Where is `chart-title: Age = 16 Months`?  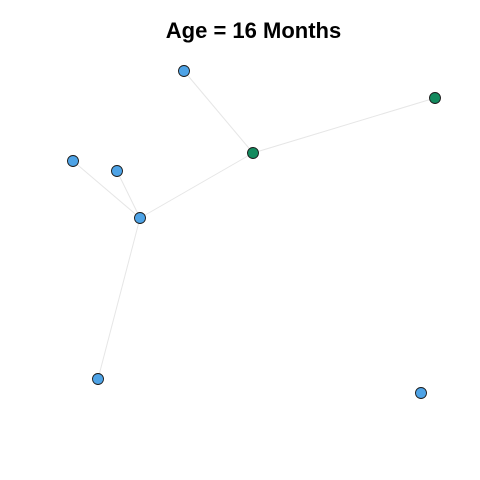 chart-title: Age = 16 Months is located at coordinates (253, 30).